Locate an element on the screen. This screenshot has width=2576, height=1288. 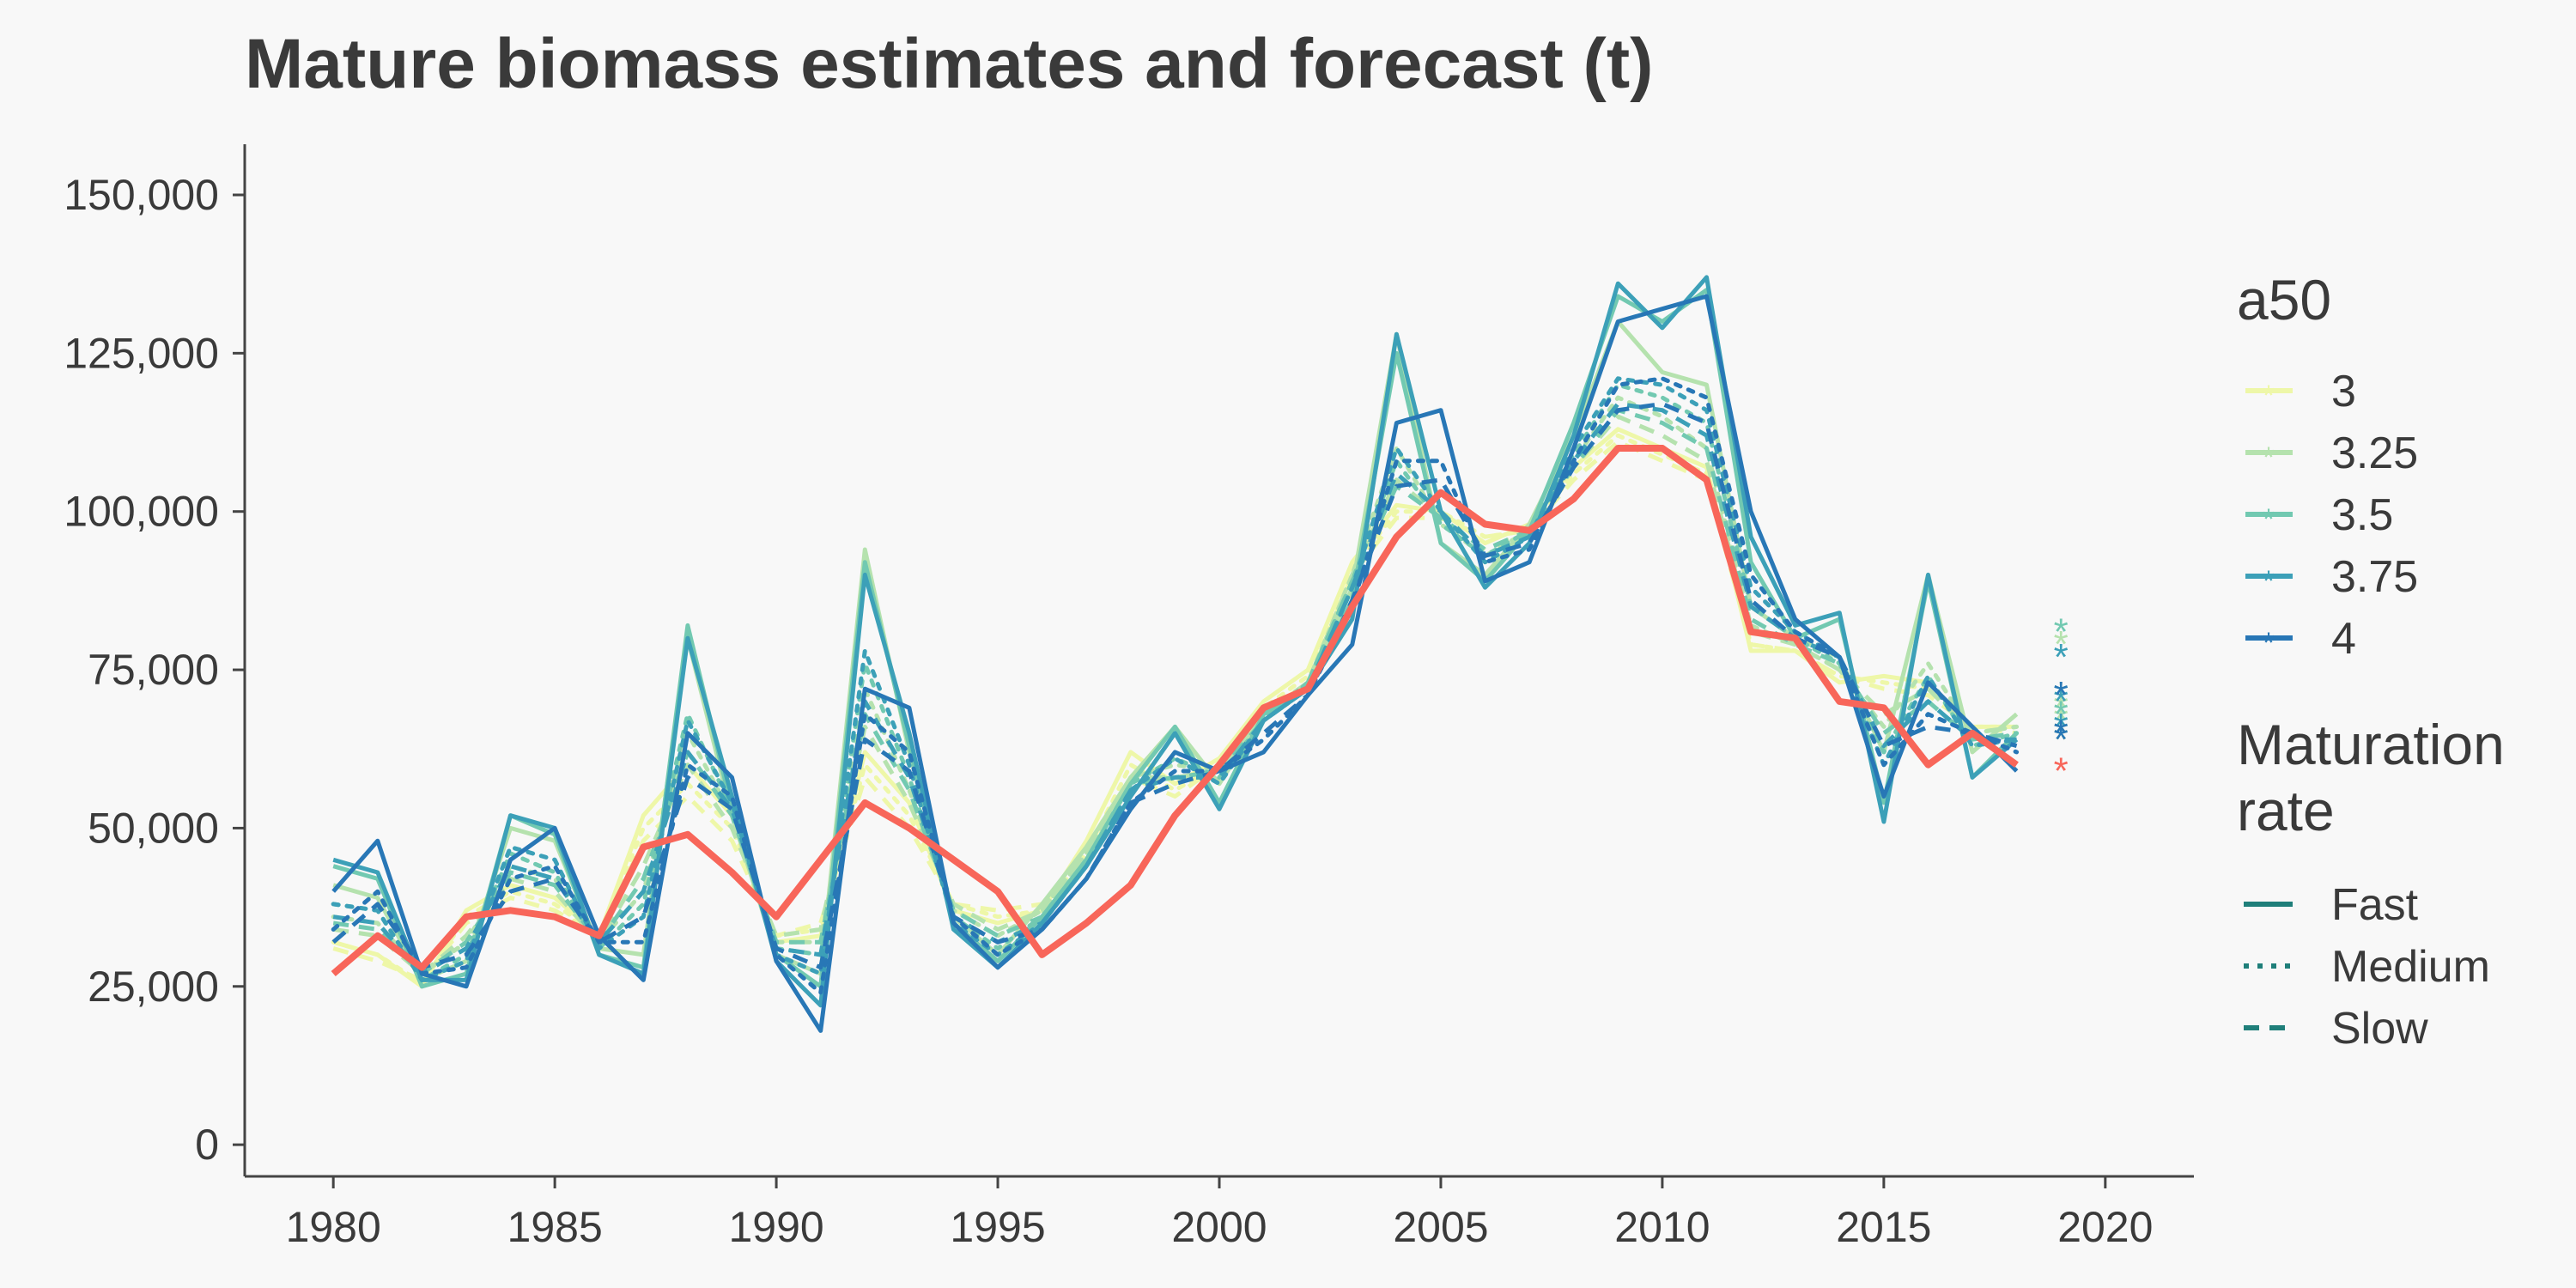
legend-a50-items: * 3 * 3.25 * 3.5 * 3.75 * 4 is located at coordinates (2331, 515).